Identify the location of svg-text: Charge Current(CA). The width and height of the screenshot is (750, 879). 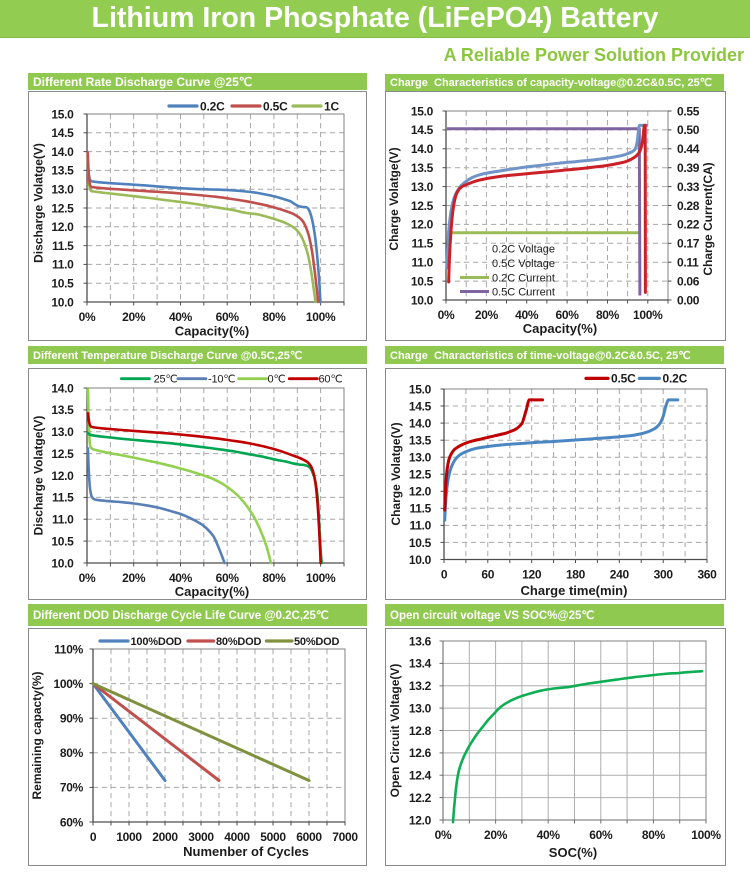
(708, 218).